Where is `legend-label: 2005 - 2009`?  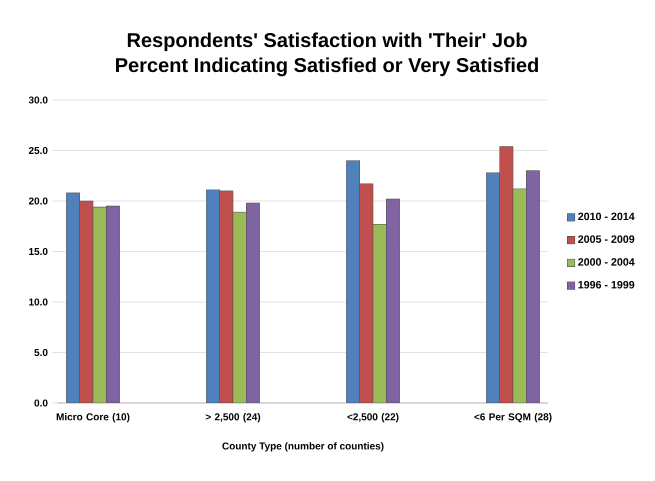 legend-label: 2005 - 2009 is located at coordinates (606, 239).